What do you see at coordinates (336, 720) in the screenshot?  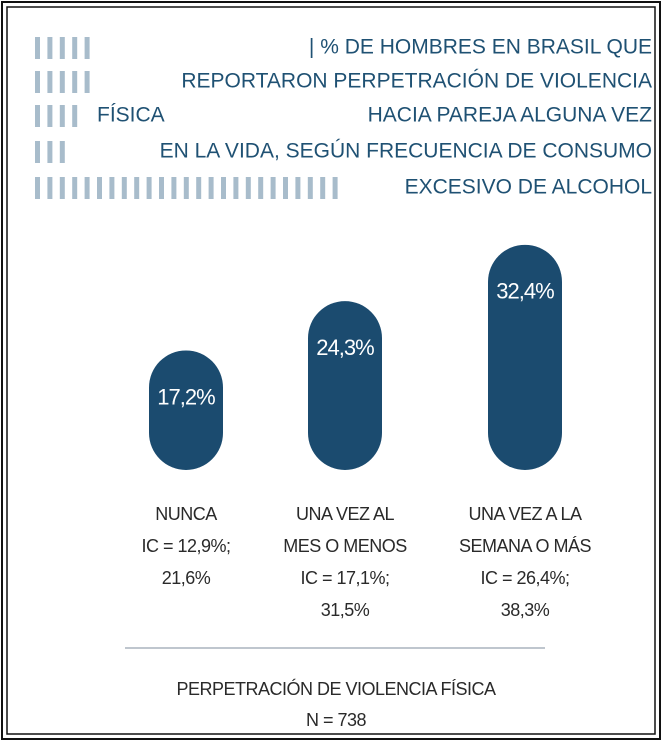 I see `footer-text: N = 738` at bounding box center [336, 720].